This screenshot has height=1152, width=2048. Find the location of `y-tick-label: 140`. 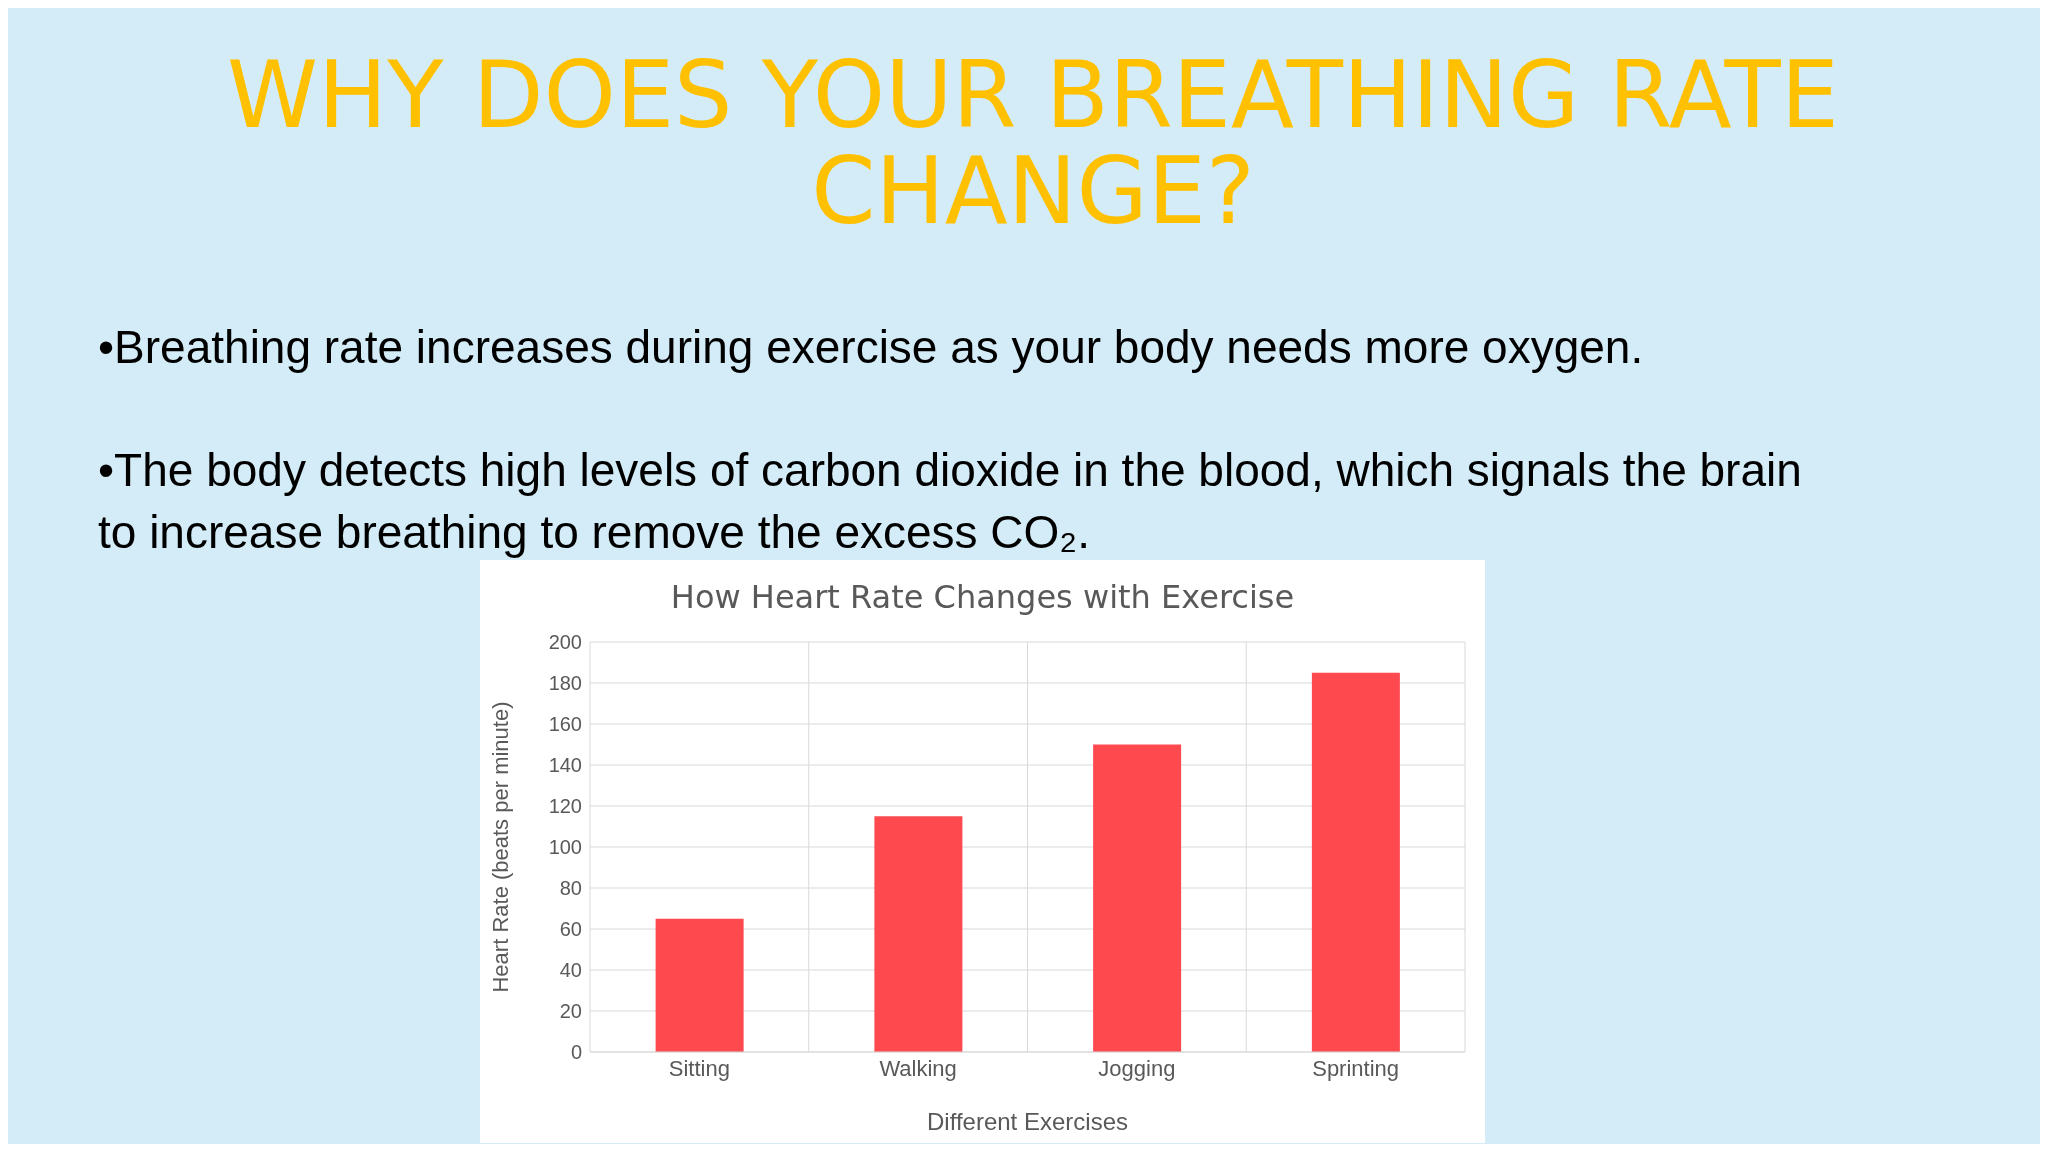

y-tick-label: 140 is located at coordinates (565, 765).